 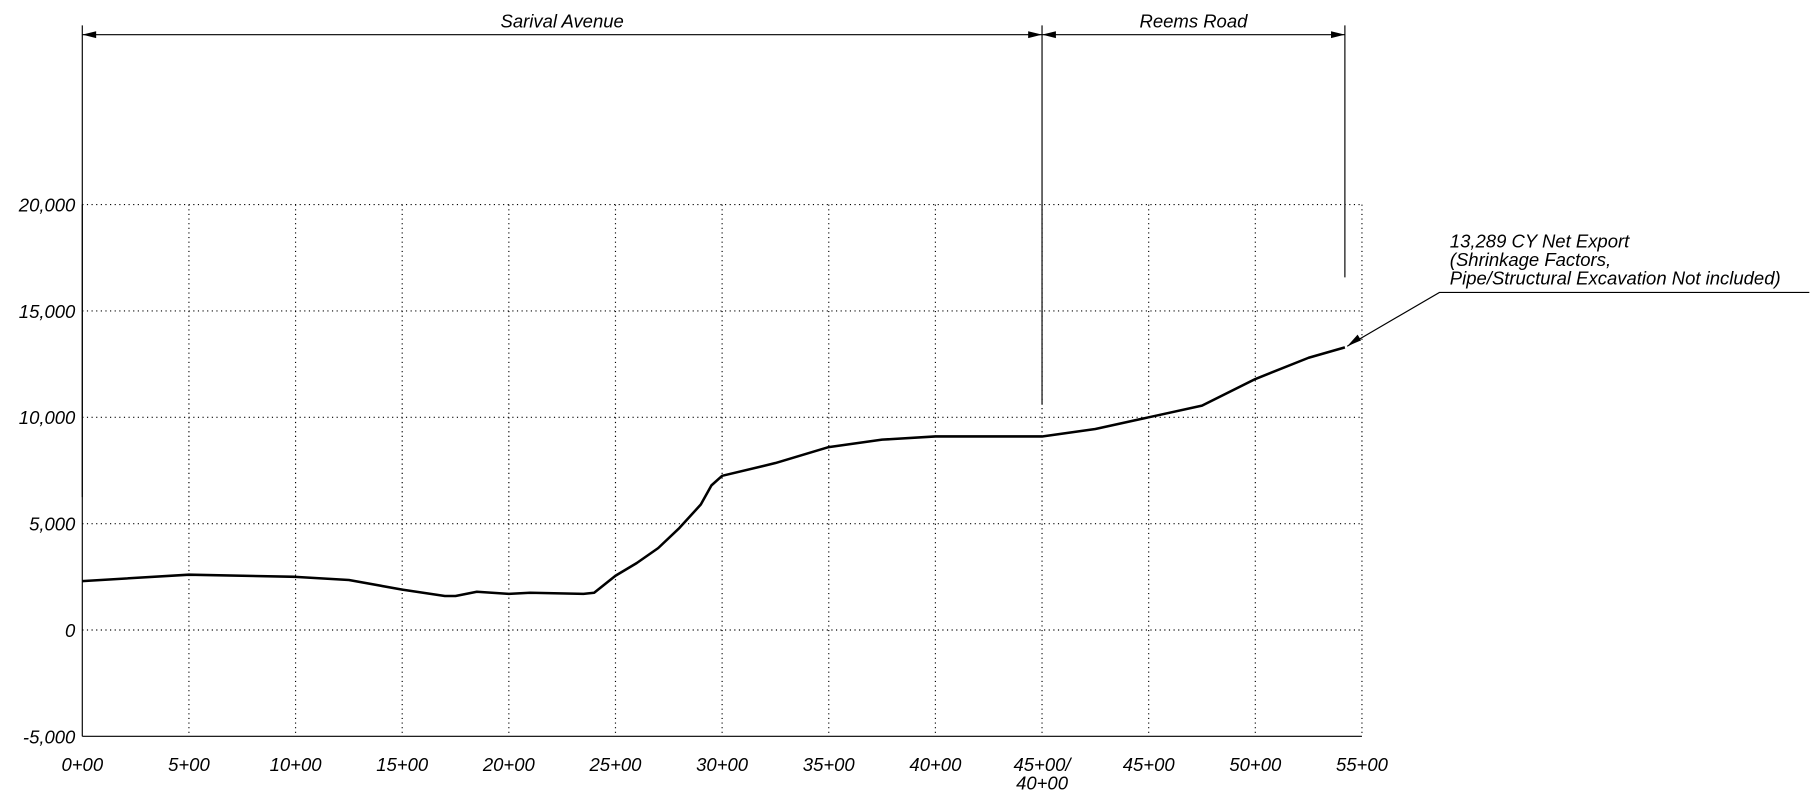 I want to click on annotation: 13,289 CY Net Export, so click(x=1540, y=240).